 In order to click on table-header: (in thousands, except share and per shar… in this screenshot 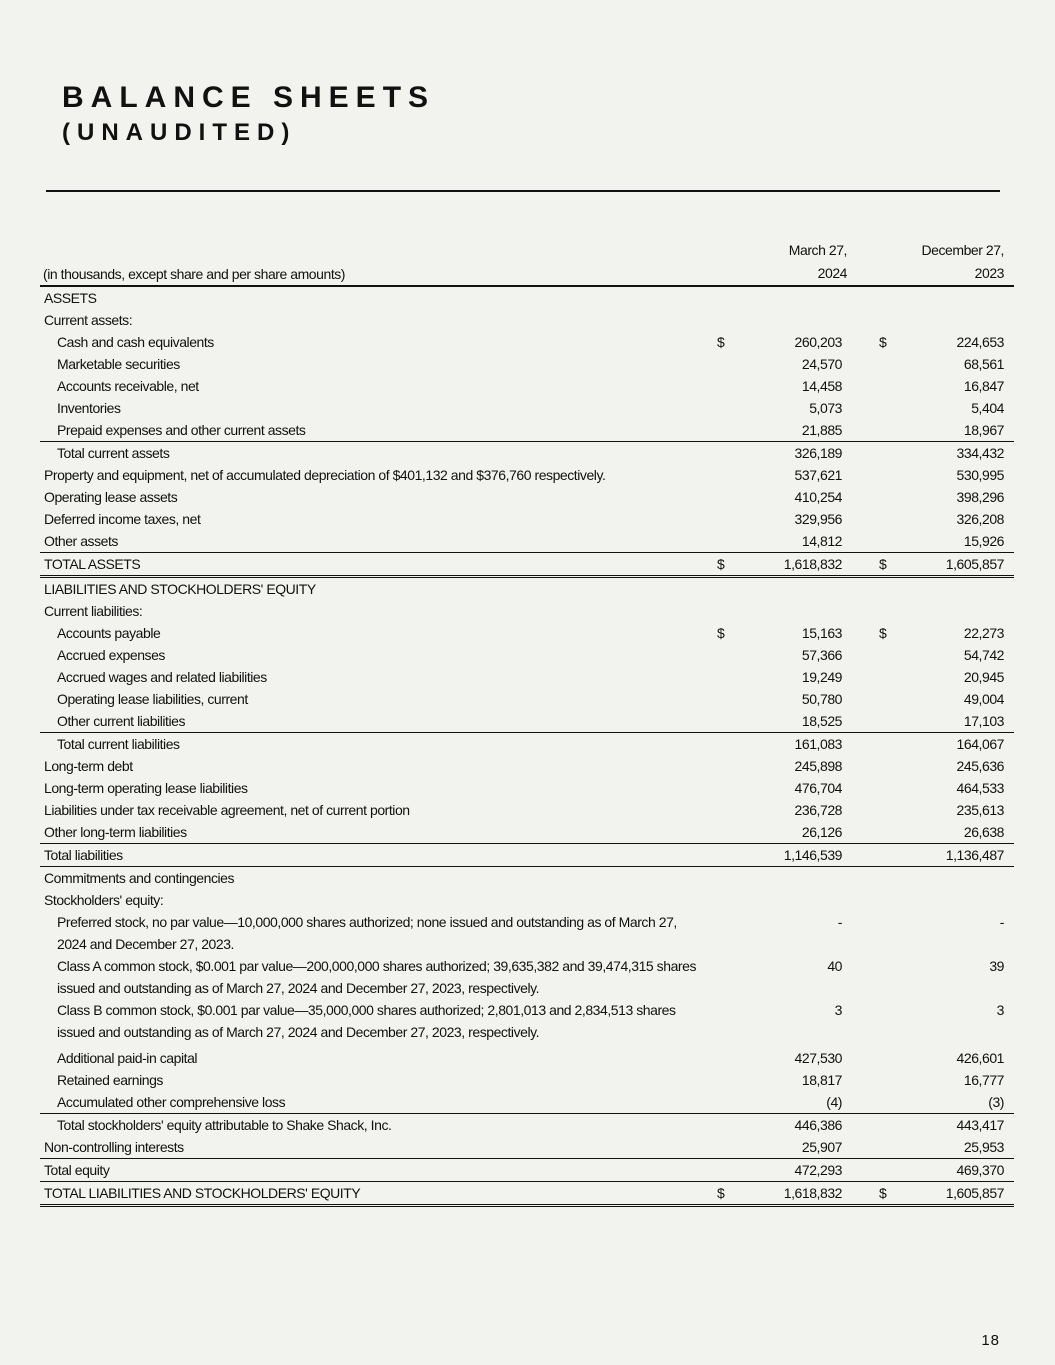, I will do `click(527, 262)`.